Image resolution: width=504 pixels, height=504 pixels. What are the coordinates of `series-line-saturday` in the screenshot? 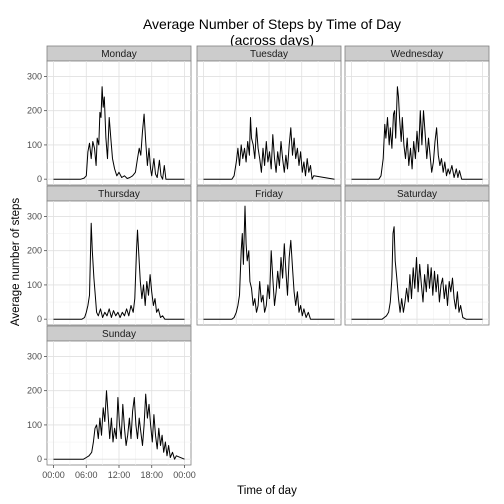 It's located at (417, 273).